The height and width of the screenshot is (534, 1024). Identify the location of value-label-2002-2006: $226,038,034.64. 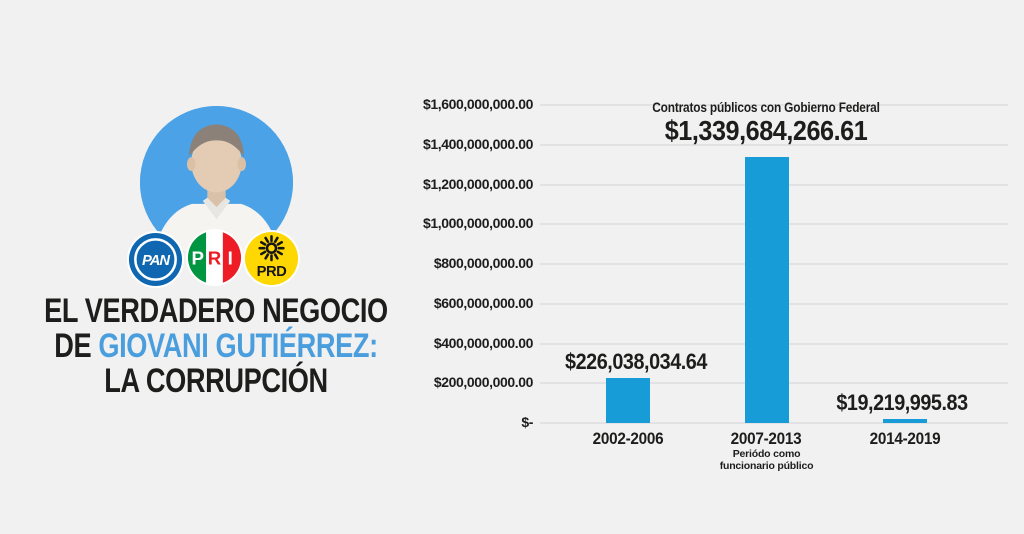
(636, 361).